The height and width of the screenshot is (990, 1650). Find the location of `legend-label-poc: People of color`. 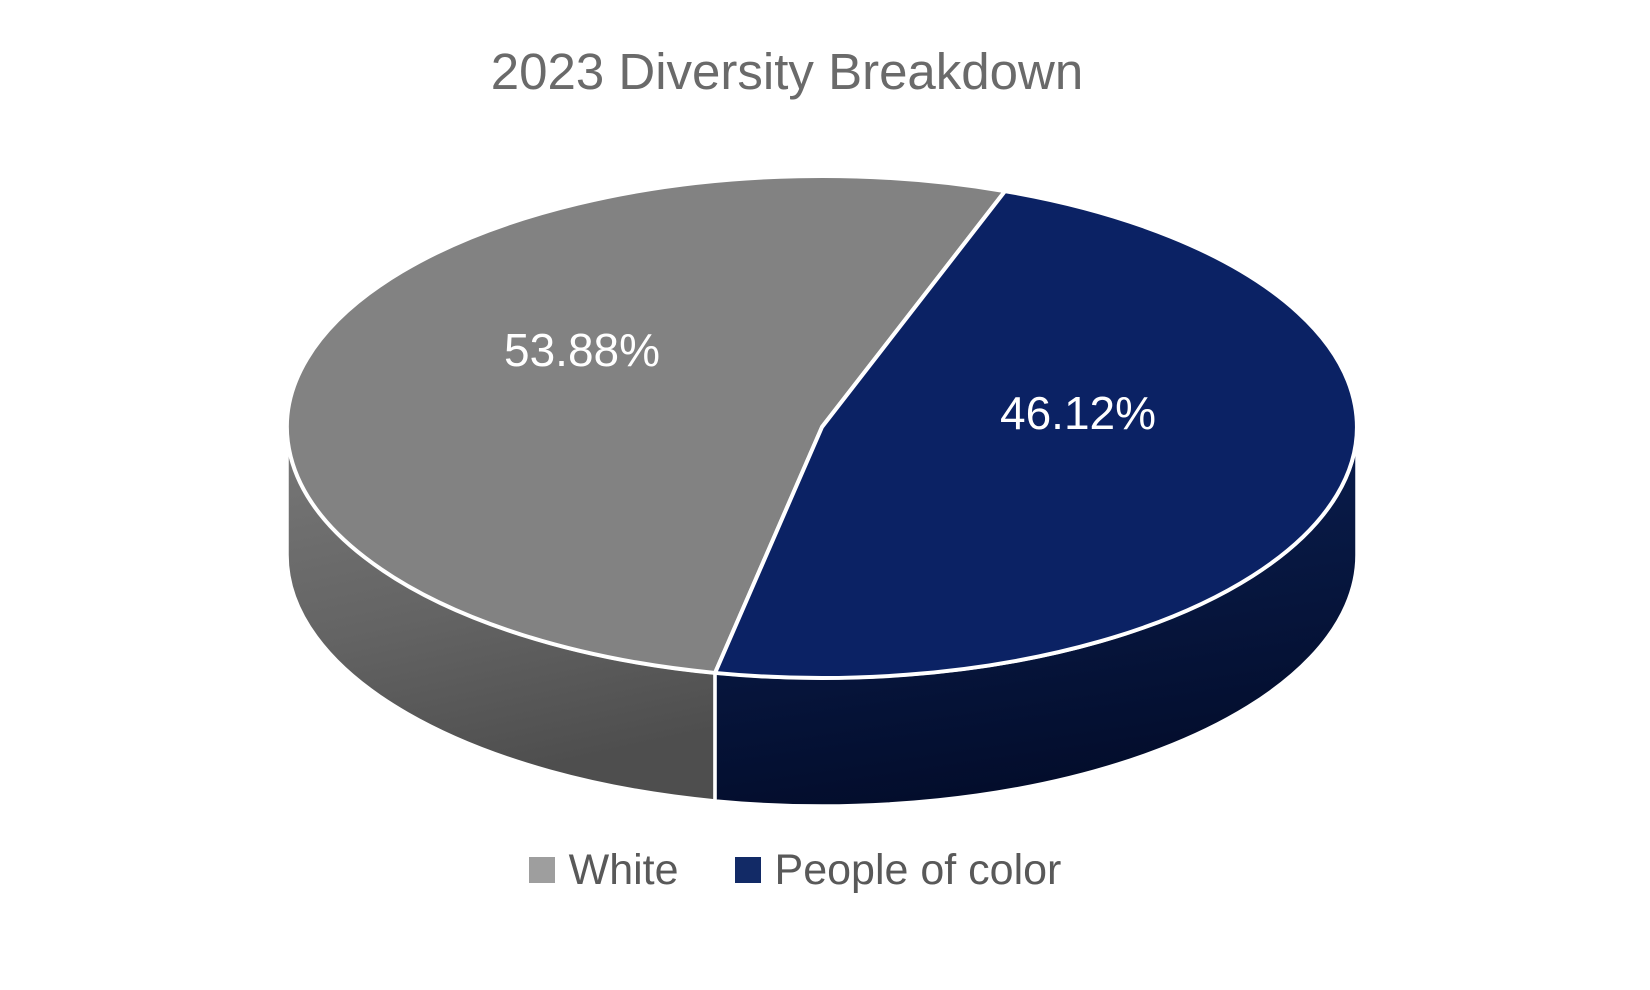

legend-label-poc: People of color is located at coordinates (918, 869).